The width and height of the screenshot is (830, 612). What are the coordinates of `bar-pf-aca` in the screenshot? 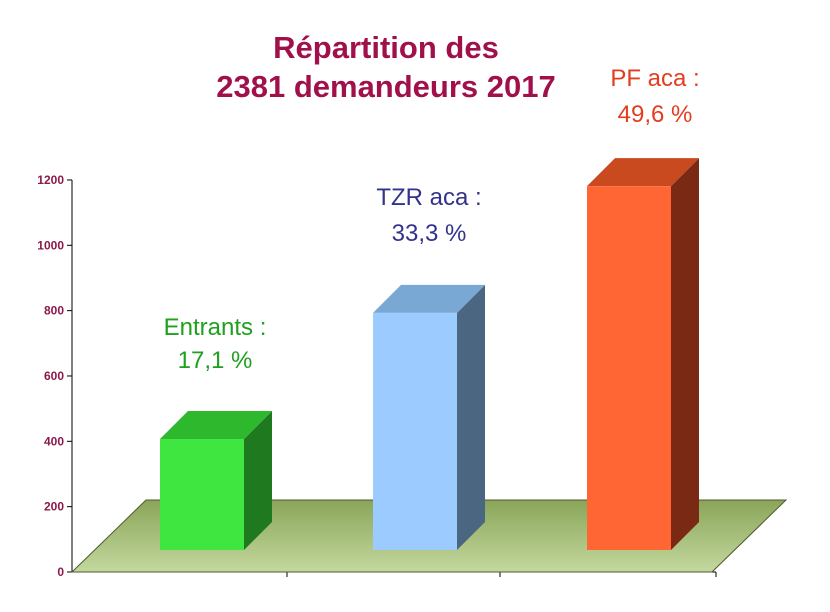 It's located at (643, 354).